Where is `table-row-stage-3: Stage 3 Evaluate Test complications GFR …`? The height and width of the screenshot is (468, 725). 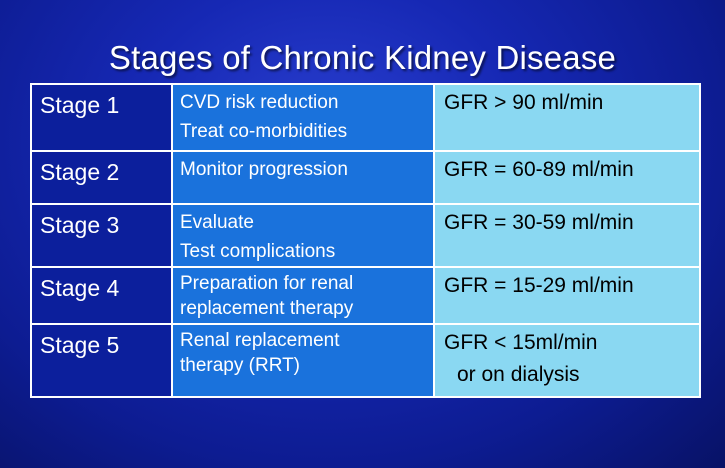 table-row-stage-3: Stage 3 Evaluate Test complications GFR … is located at coordinates (365, 235).